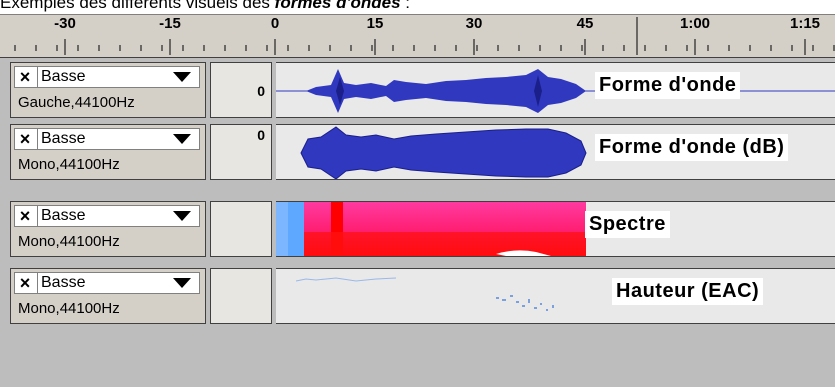 The image size is (835, 387). I want to click on ruler-label: 0, so click(275, 23).